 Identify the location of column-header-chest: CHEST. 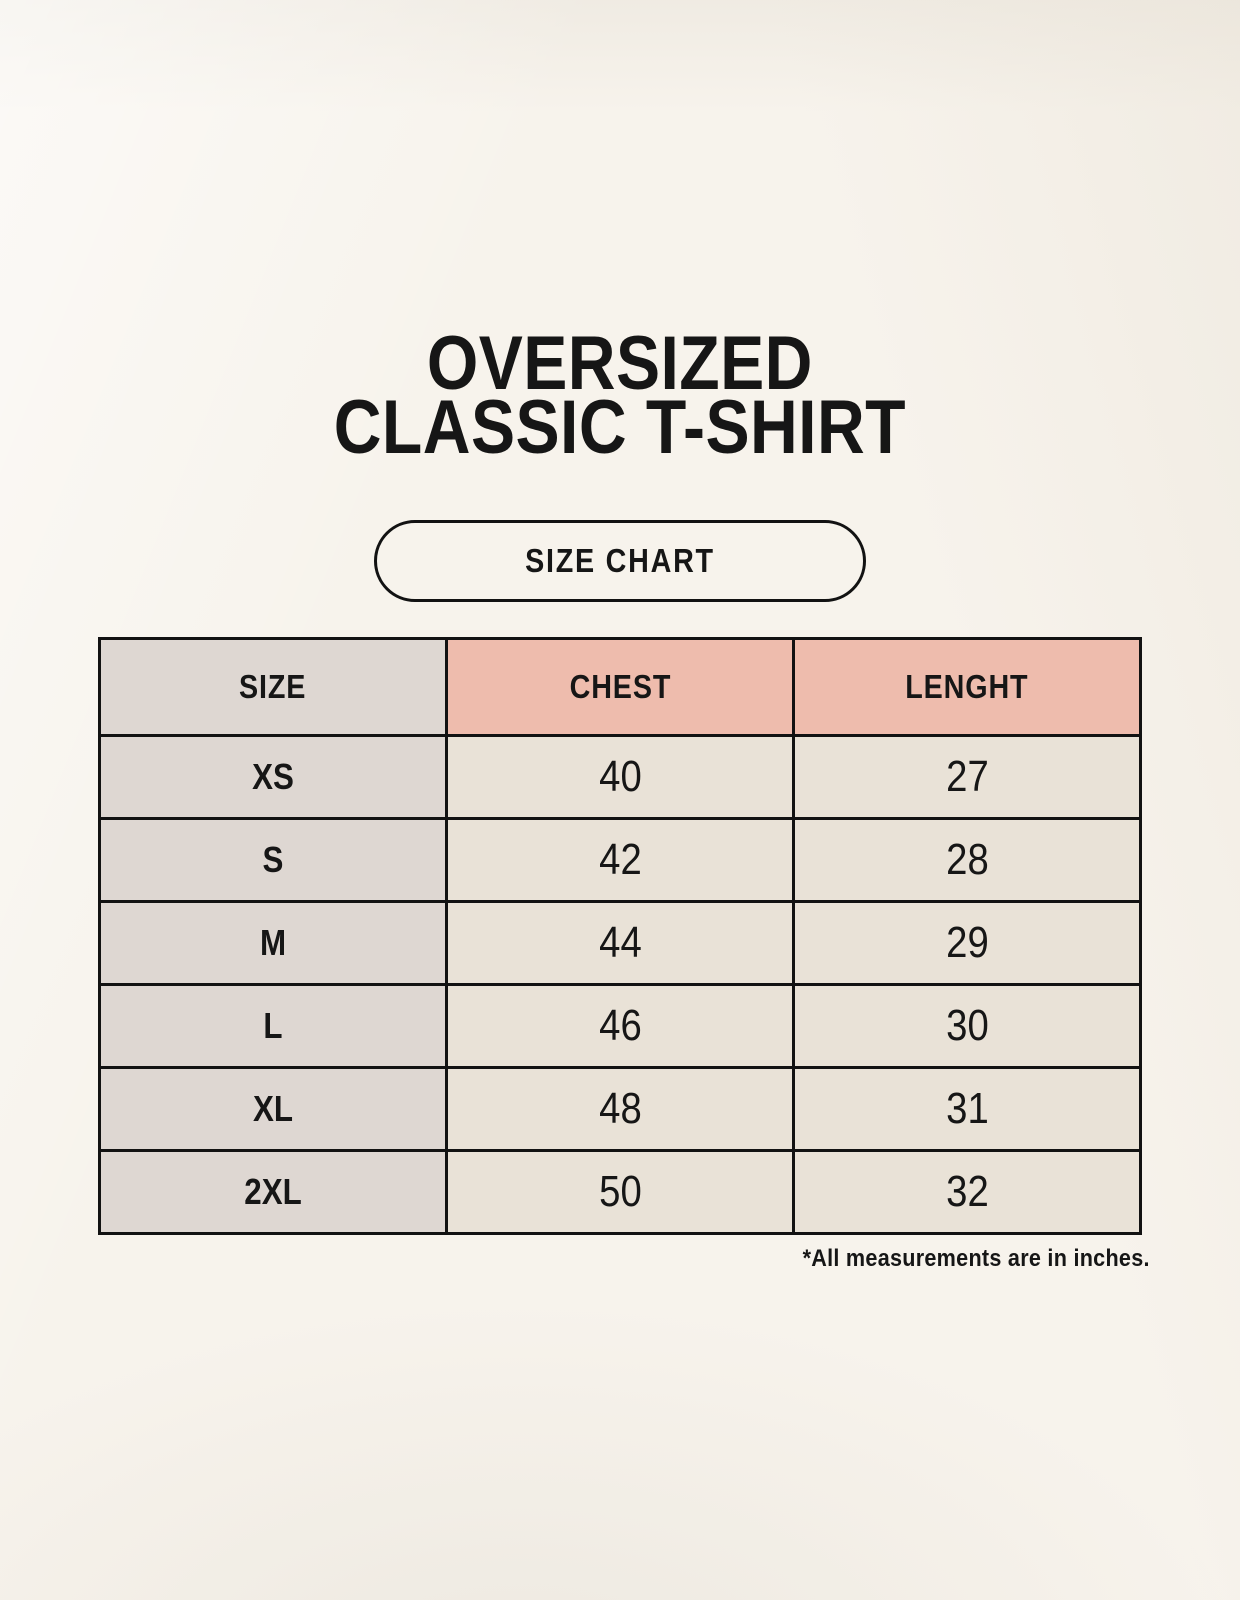
(620, 687).